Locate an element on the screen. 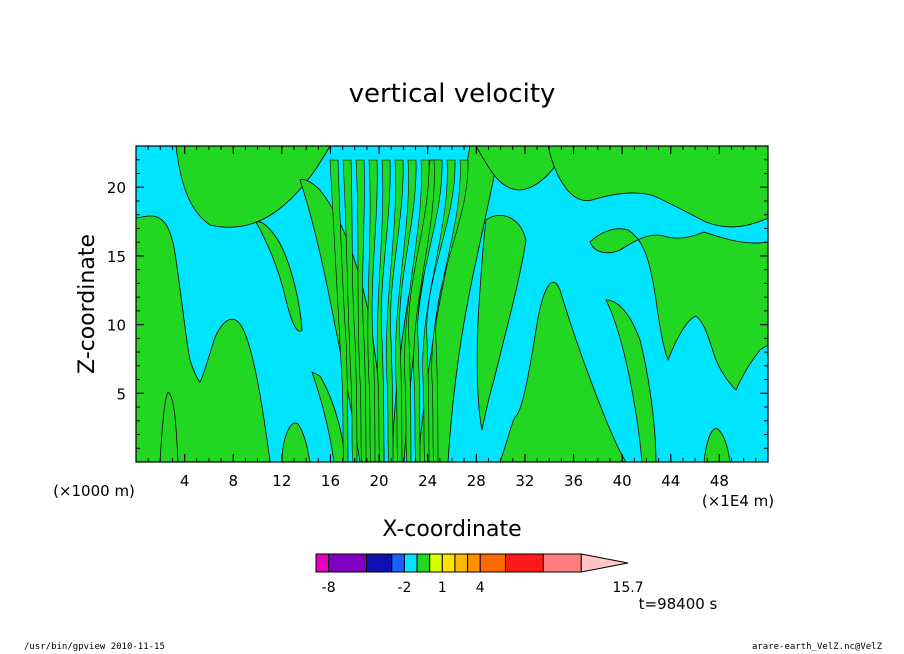 The width and height of the screenshot is (904, 654). footer-left: /usr/bin/gpview 2010-11-15 is located at coordinates (94, 647).